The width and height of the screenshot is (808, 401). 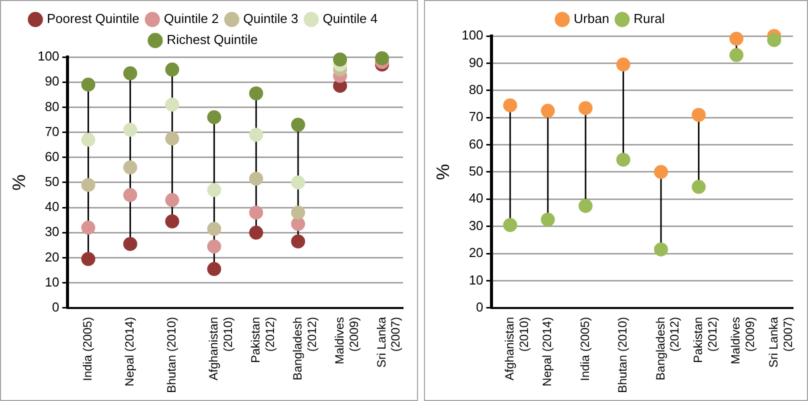 I want to click on legend-label: Richest Quintile, so click(x=212, y=40).